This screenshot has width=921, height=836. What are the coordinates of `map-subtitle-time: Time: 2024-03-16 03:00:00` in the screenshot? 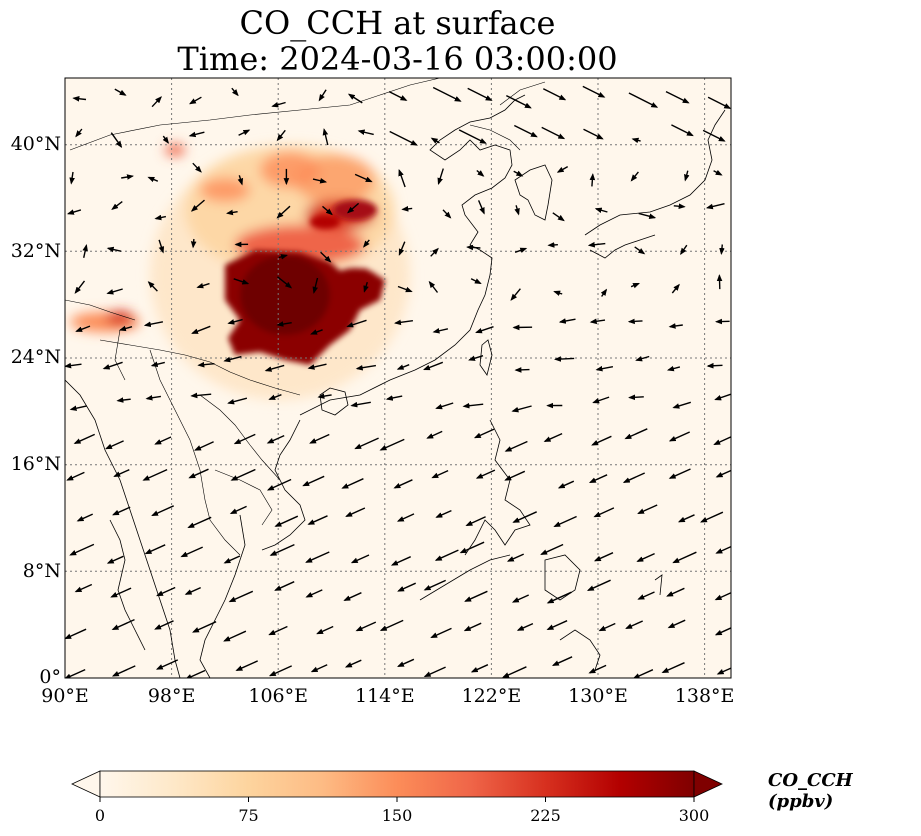 It's located at (397, 59).